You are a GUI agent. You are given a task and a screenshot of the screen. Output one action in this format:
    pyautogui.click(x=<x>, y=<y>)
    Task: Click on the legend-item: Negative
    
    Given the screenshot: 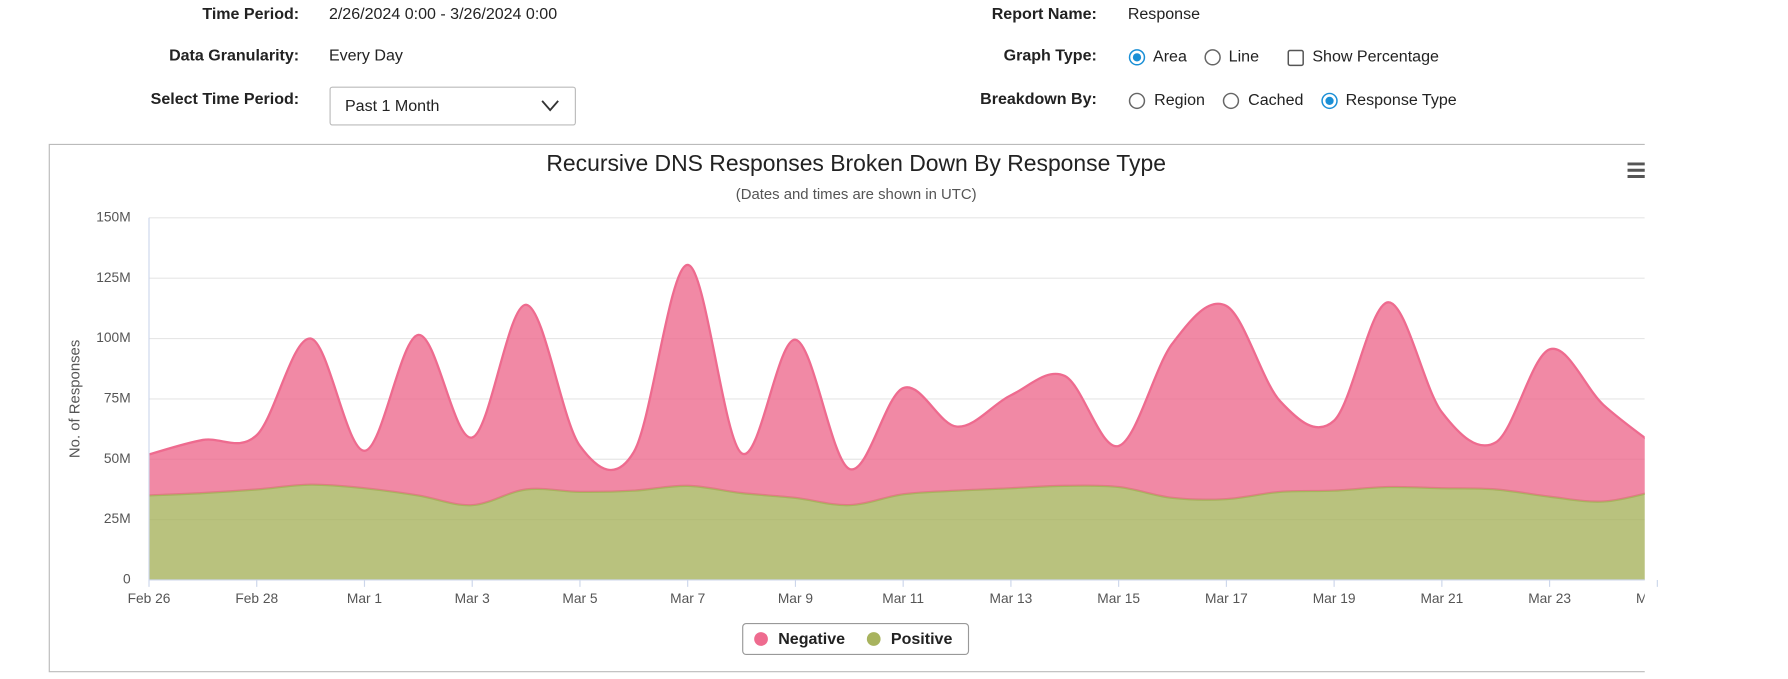 What is the action you would take?
    pyautogui.click(x=799, y=639)
    